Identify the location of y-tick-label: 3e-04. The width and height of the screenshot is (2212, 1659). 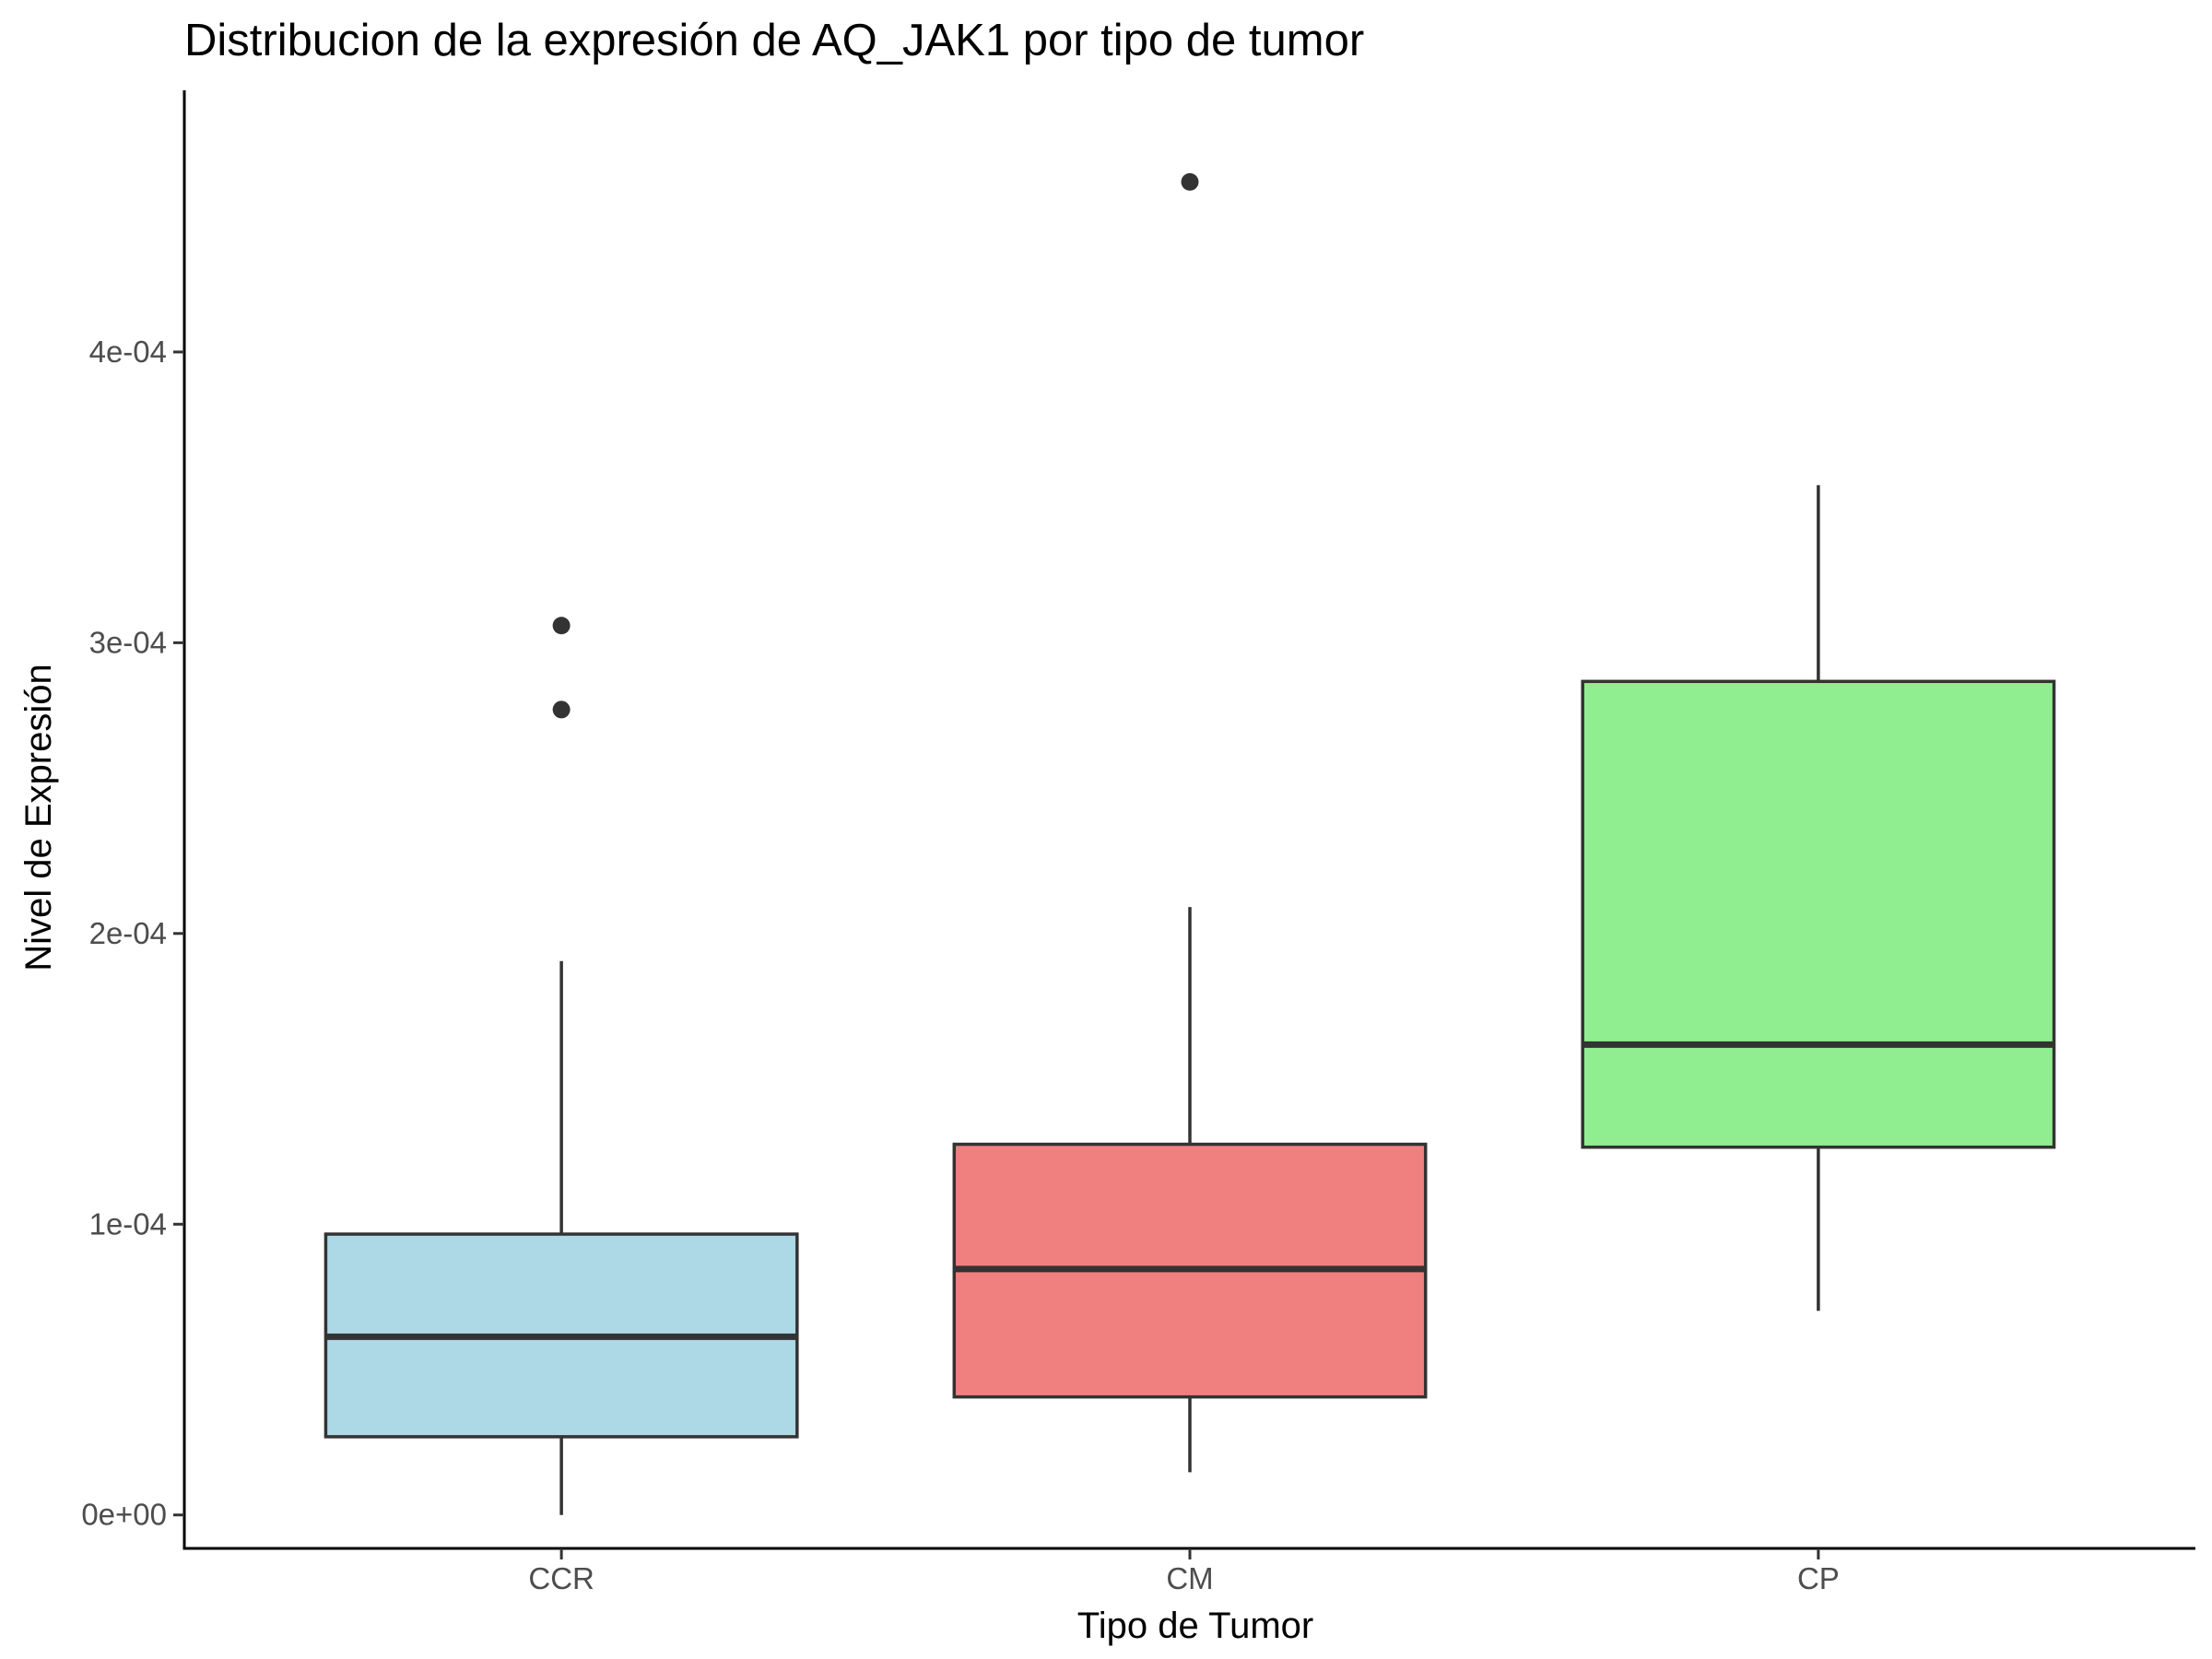
(128, 642).